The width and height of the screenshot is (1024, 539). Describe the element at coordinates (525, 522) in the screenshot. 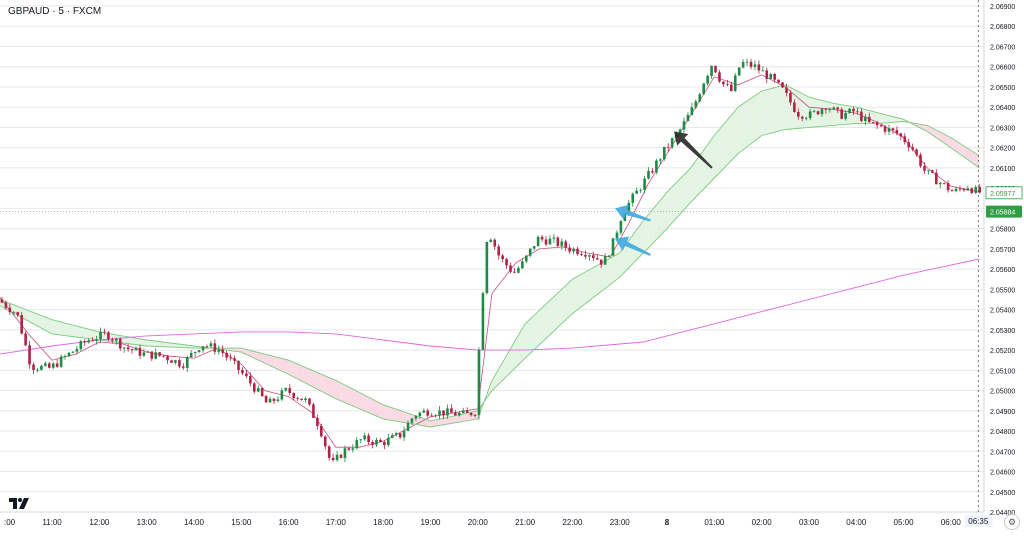

I see `time-tick-label: 21:00` at that location.